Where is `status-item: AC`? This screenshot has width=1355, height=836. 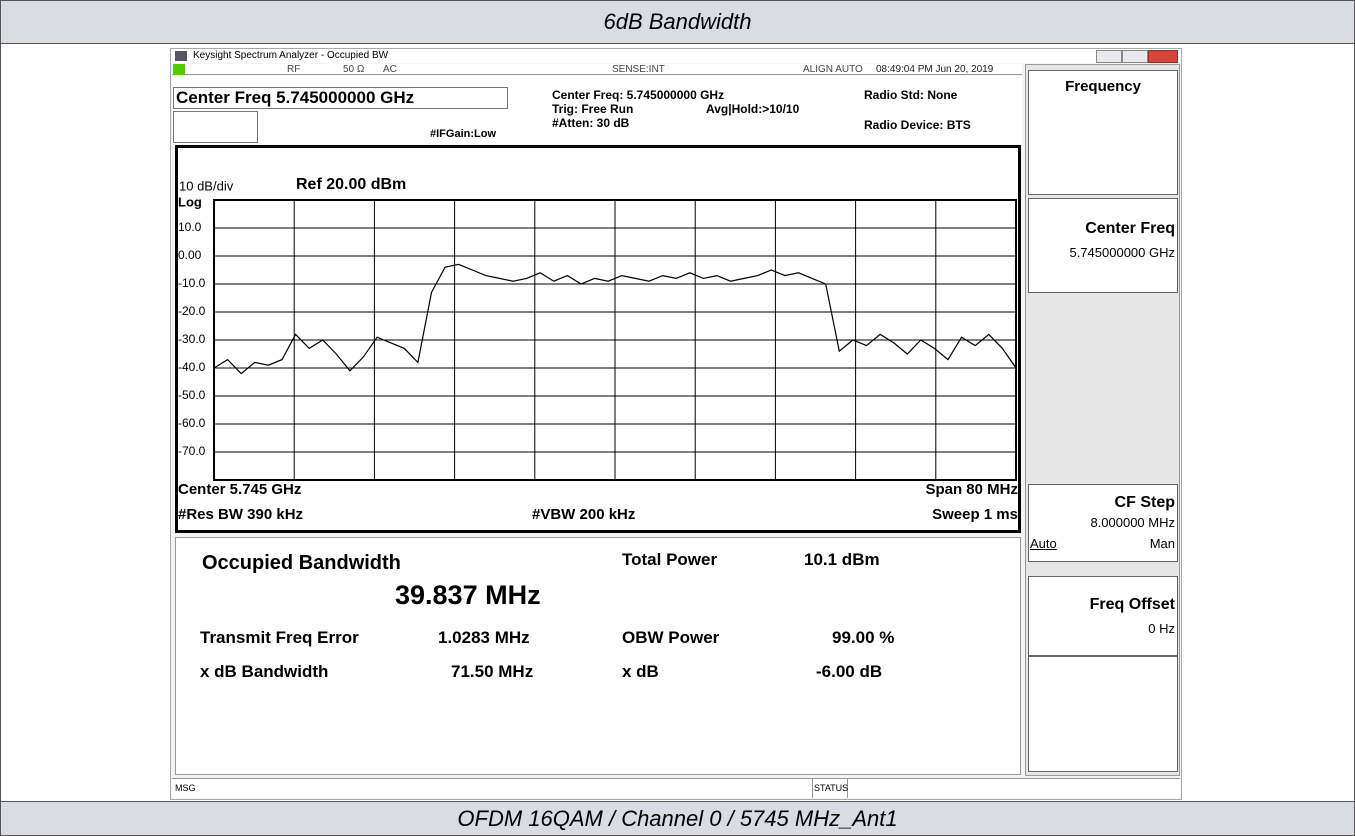
status-item: AC is located at coordinates (390, 69).